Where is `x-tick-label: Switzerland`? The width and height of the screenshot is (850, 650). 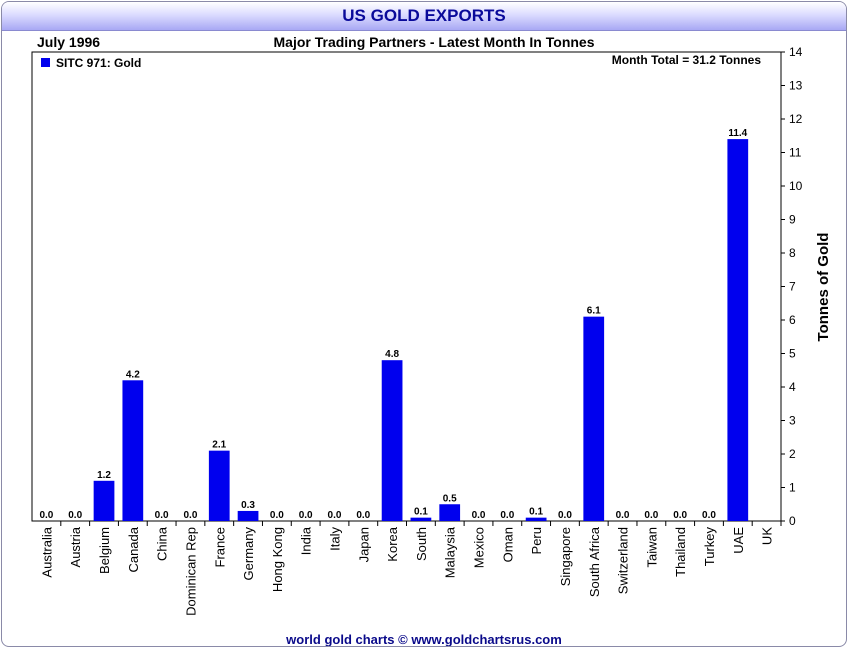
x-tick-label: Switzerland is located at coordinates (623, 560).